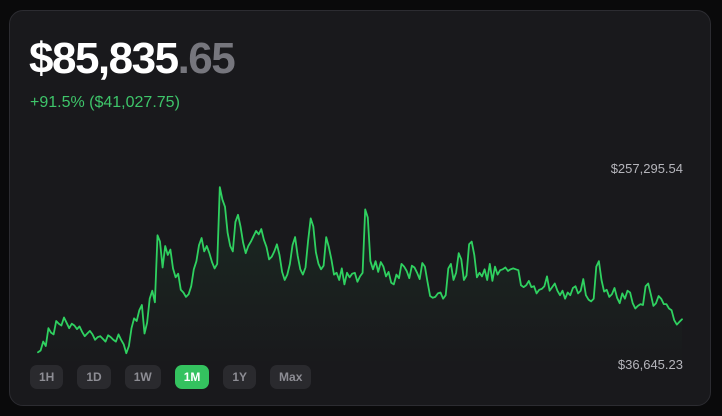  What do you see at coordinates (650, 364) in the screenshot?
I see `y-axis-min-label: $36,645.23` at bounding box center [650, 364].